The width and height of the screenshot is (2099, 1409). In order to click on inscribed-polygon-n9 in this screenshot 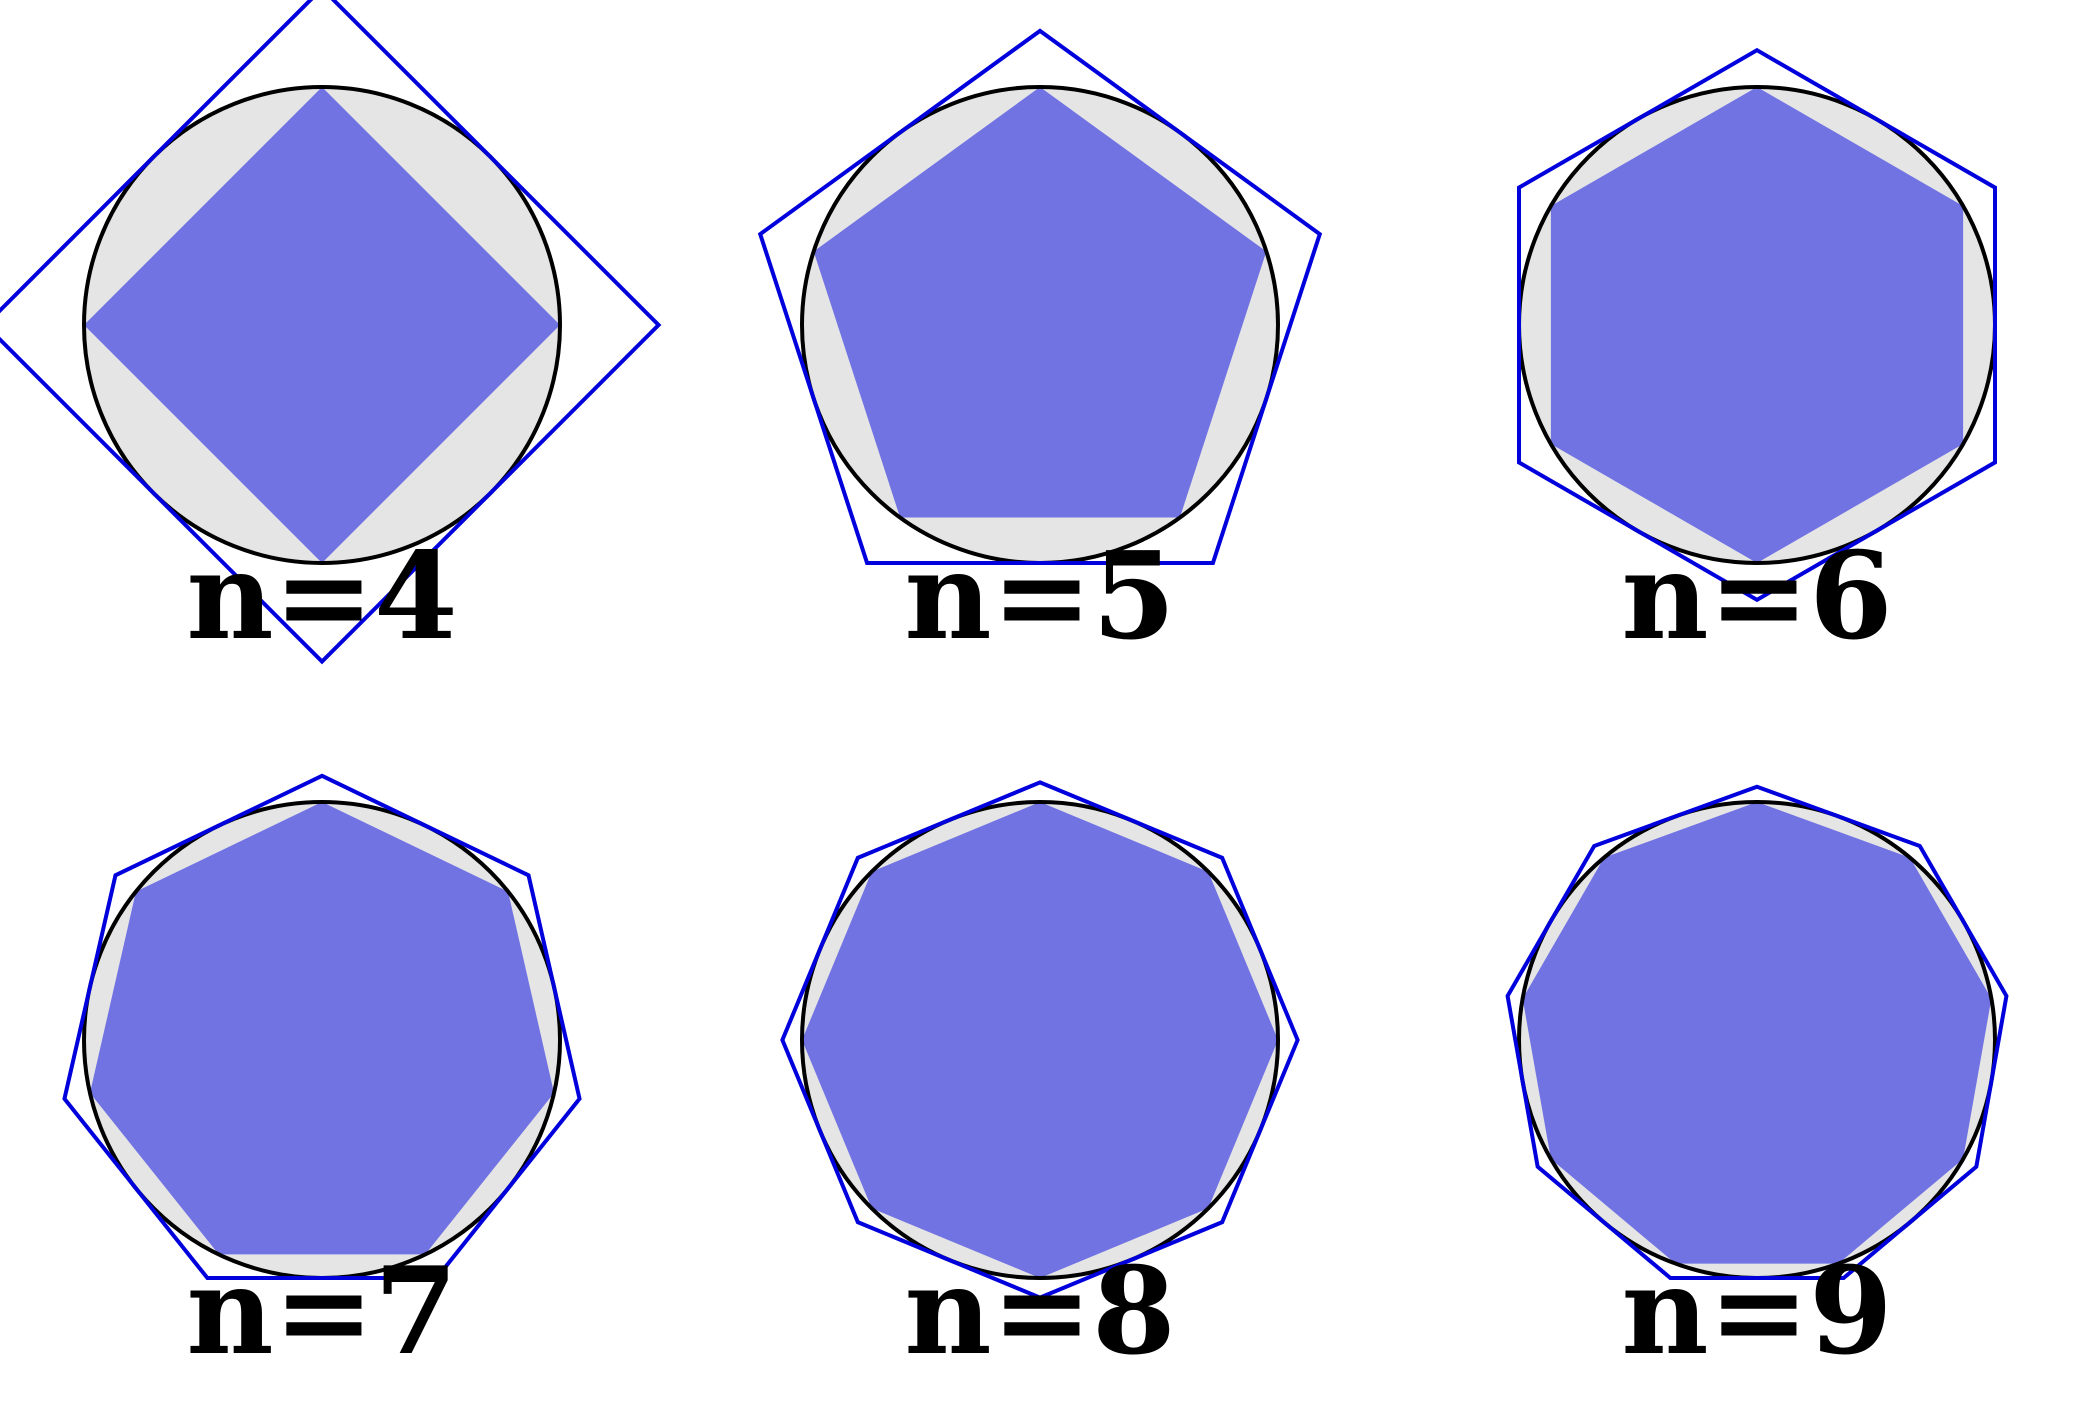, I will do `click(1757, 1033)`.